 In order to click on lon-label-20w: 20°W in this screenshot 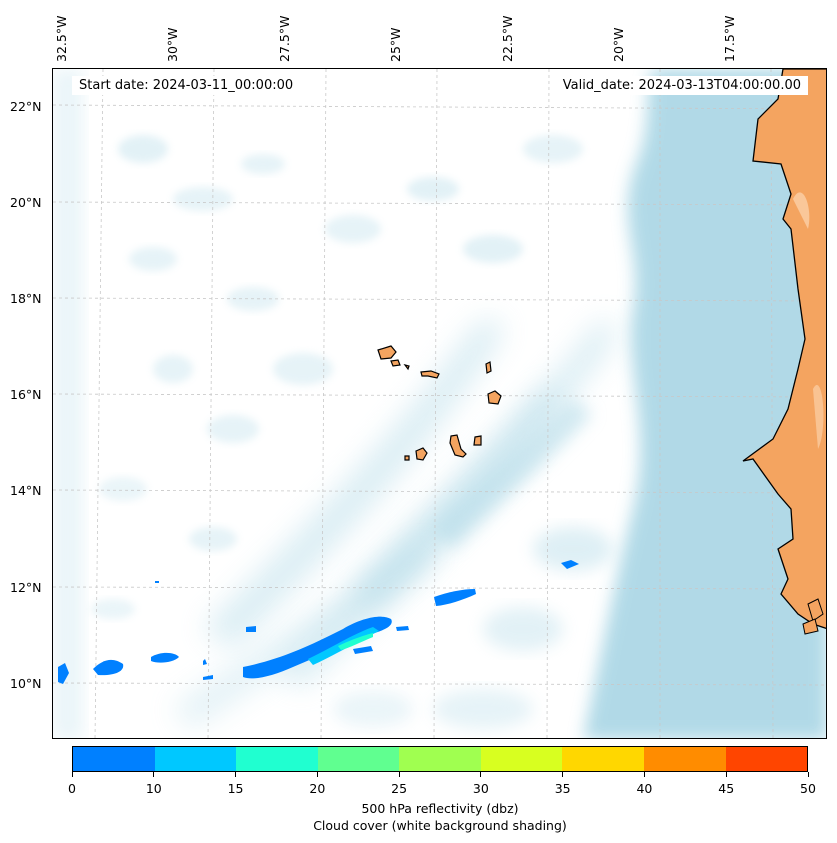, I will do `click(618, 44)`.